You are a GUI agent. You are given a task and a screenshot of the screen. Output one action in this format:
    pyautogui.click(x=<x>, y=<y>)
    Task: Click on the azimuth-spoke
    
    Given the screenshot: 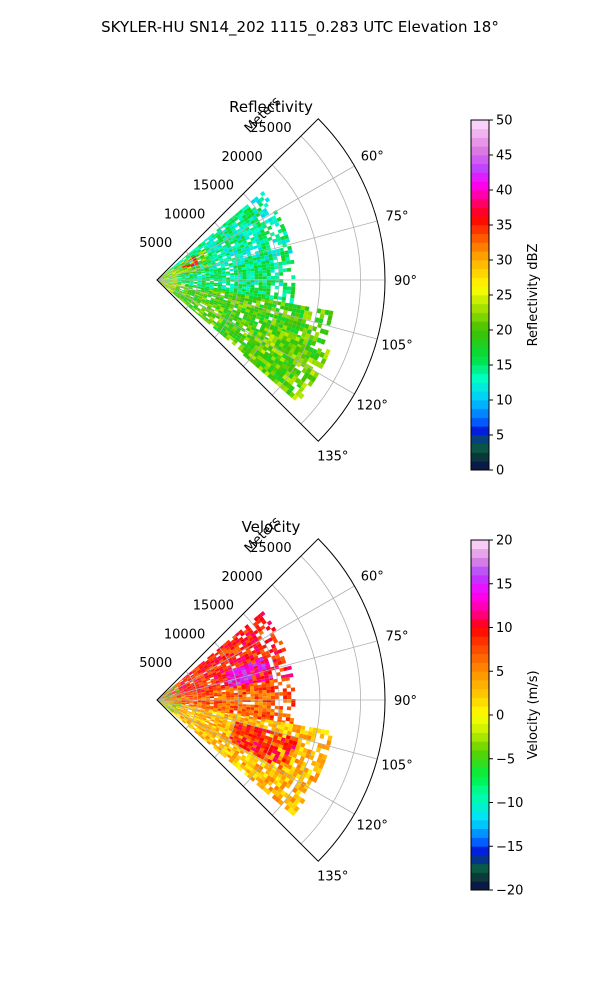 What is the action you would take?
    pyautogui.click(x=267, y=309)
    